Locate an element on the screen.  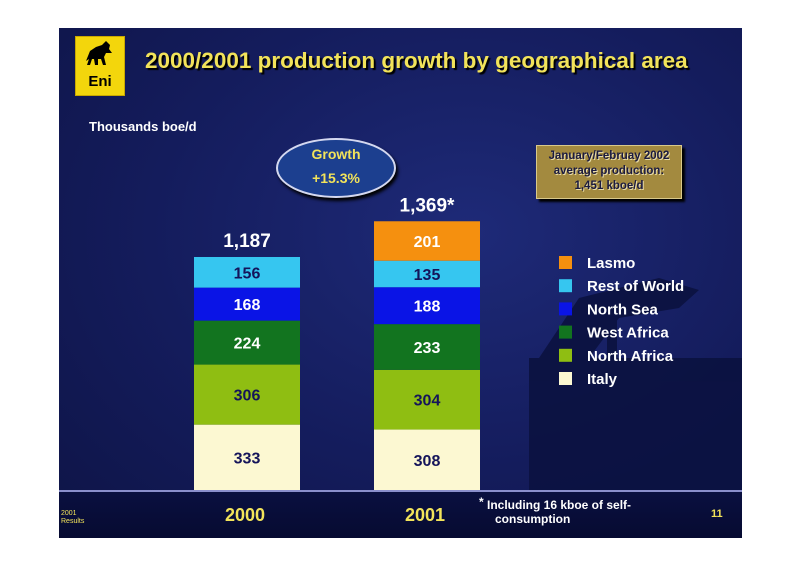
legend-swatch-north-sea is located at coordinates (565, 309).